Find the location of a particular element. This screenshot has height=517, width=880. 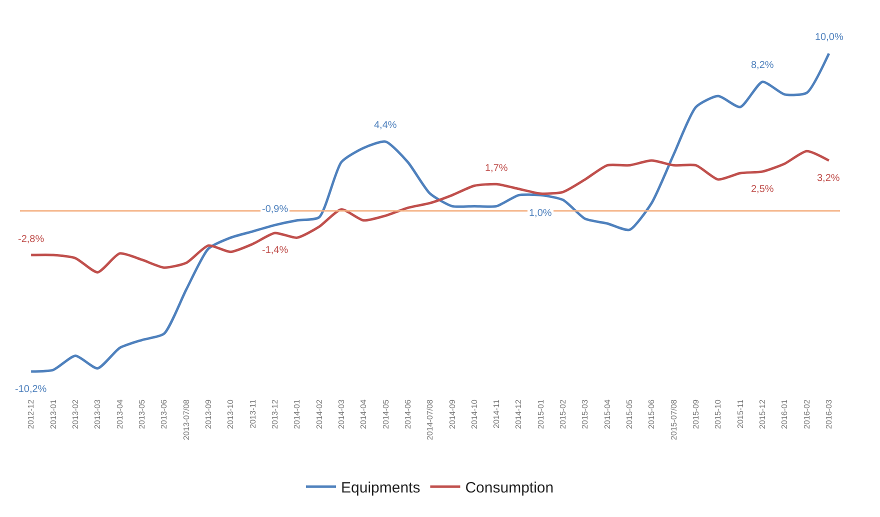

data-label: -10,2% is located at coordinates (31, 389).